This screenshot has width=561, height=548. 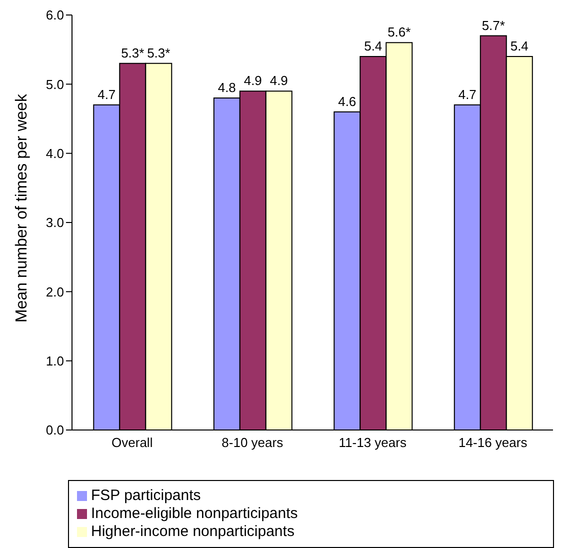 I want to click on legend-label: FSP participants, so click(x=146, y=495).